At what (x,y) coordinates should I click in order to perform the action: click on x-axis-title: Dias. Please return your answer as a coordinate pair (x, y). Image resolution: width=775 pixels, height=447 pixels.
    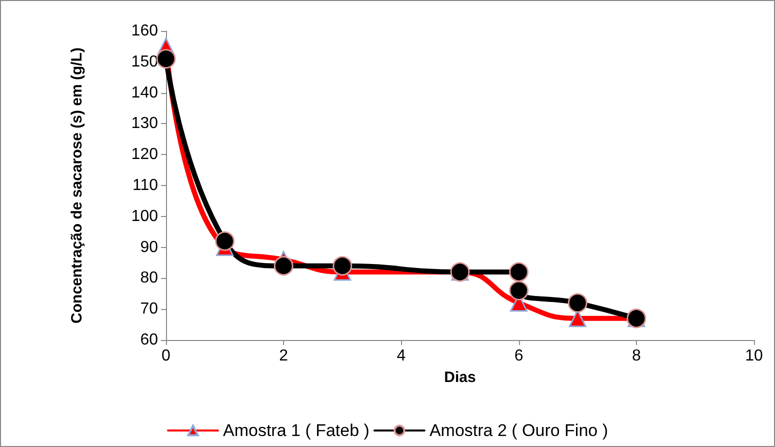
    Looking at the image, I should click on (460, 377).